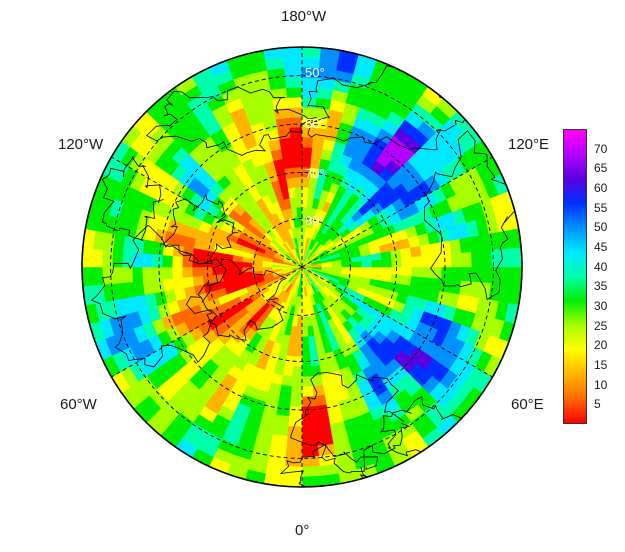 This screenshot has height=552, width=625. What do you see at coordinates (315, 220) in the screenshot?
I see `lat-label-80: 80°` at bounding box center [315, 220].